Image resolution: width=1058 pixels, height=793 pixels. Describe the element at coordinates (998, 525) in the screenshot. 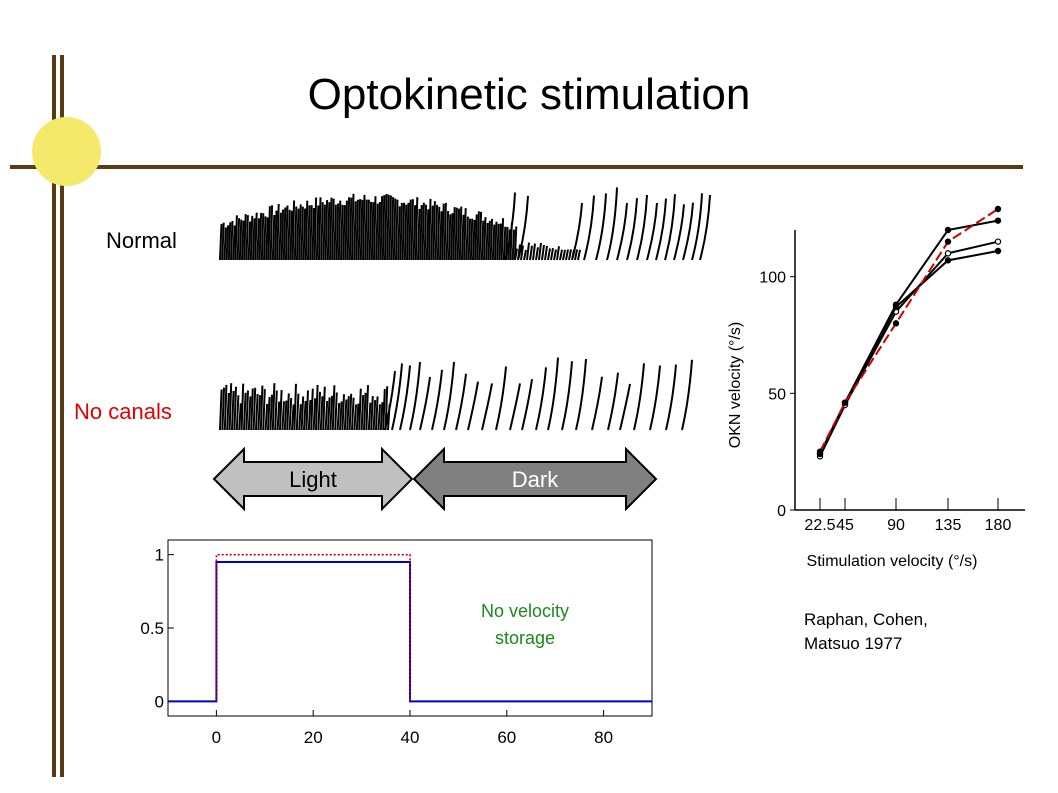

I see `x-tick-label: 180` at that location.